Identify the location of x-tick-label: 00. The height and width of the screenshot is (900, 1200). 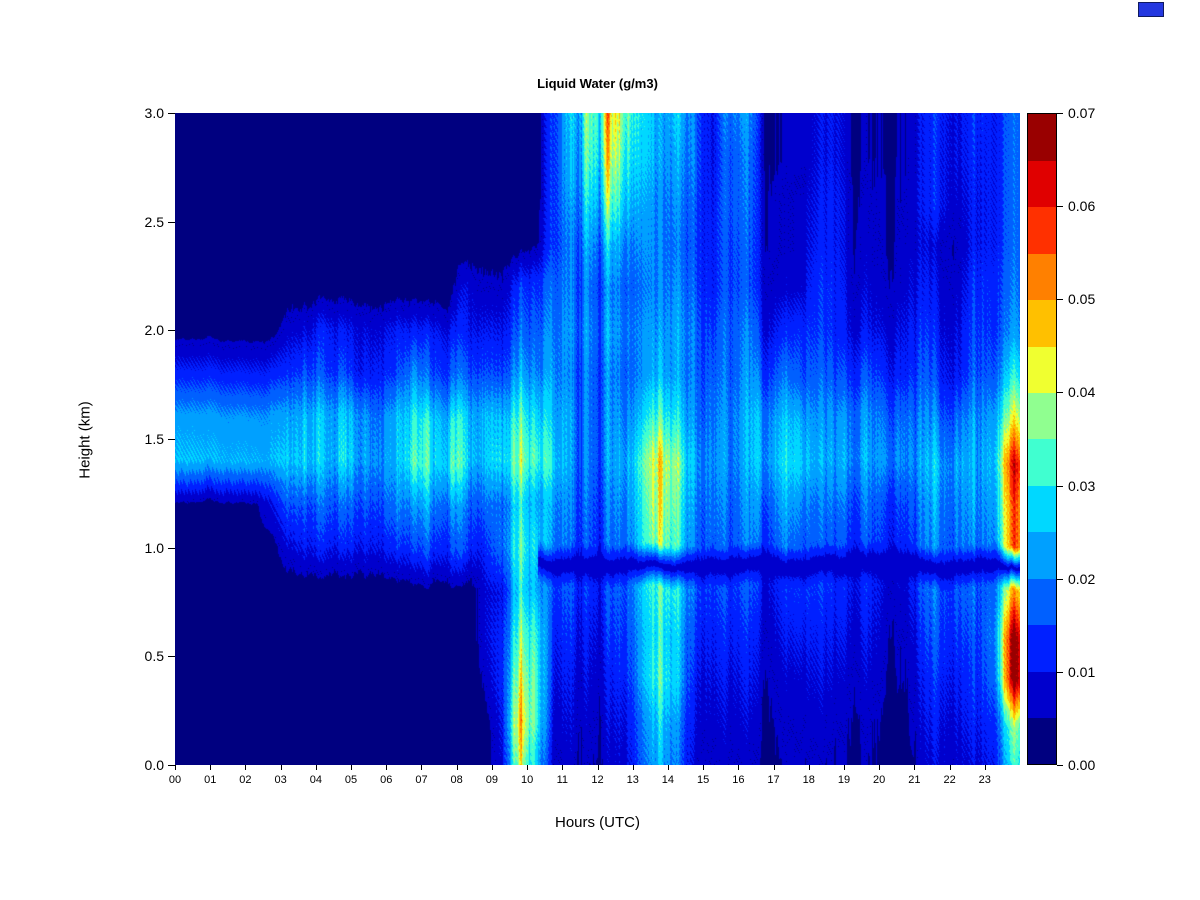
(175, 780).